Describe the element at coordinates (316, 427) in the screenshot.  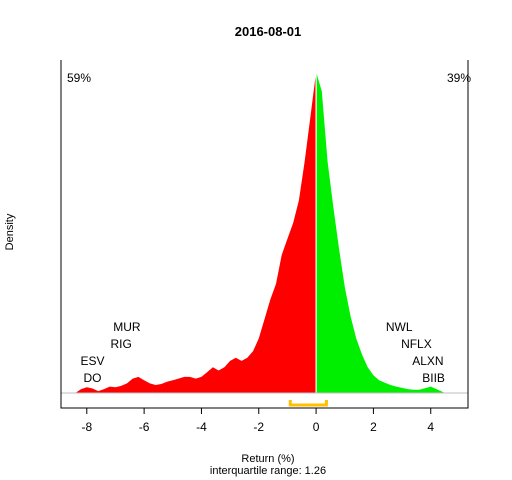
I see `x-tick-label: 0` at that location.